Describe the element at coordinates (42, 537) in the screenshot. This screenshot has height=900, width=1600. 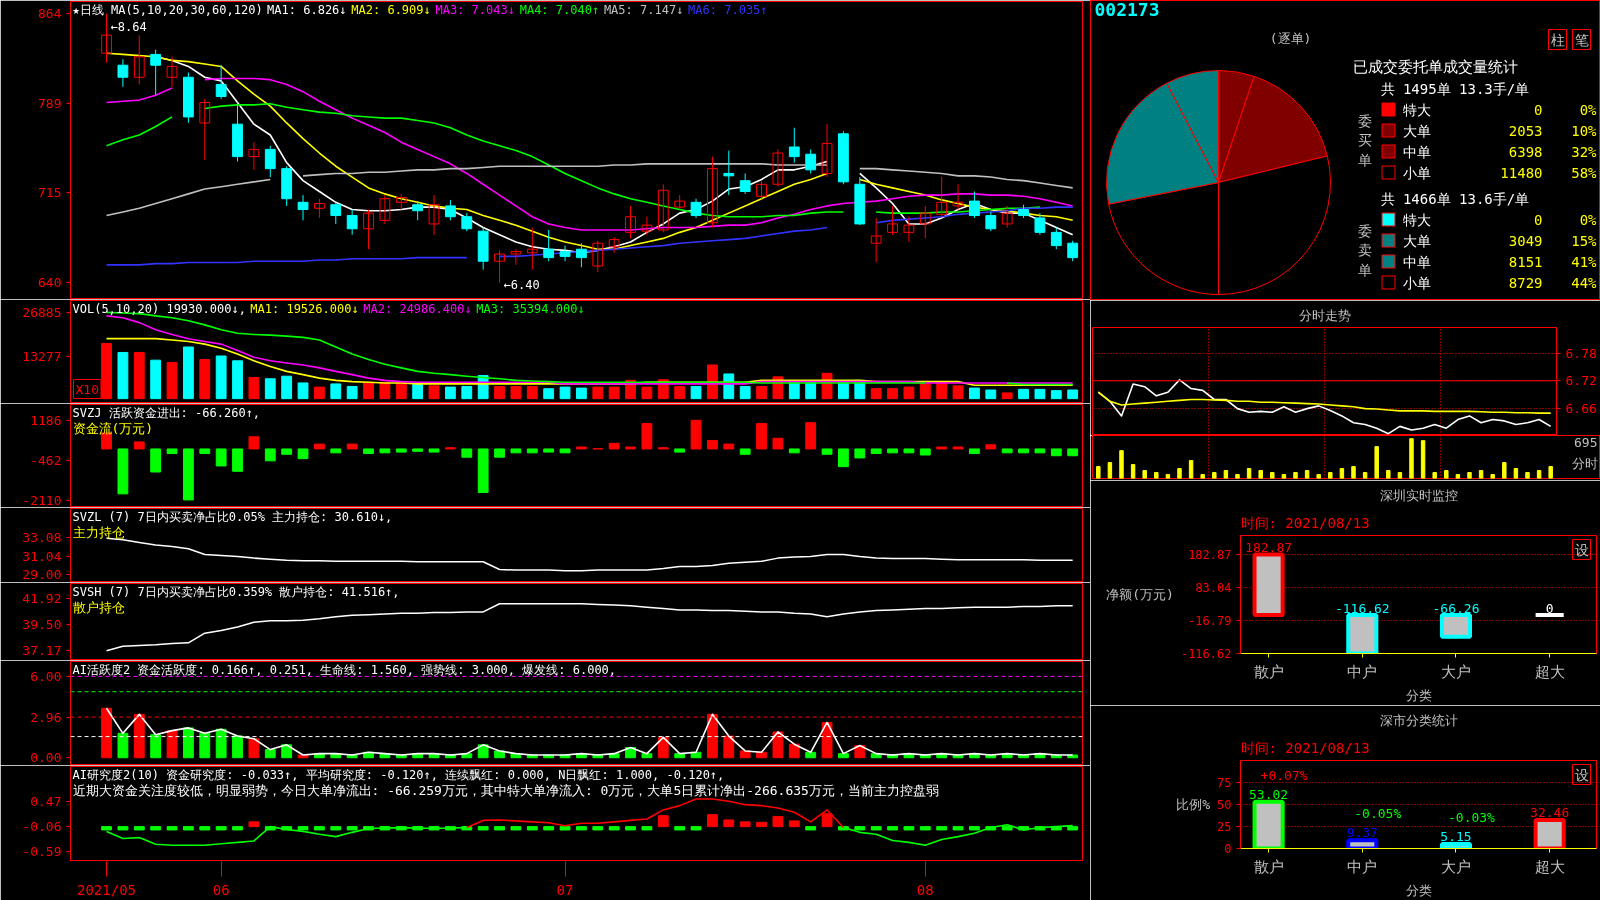
I see `y-tick-label: 33.08` at that location.